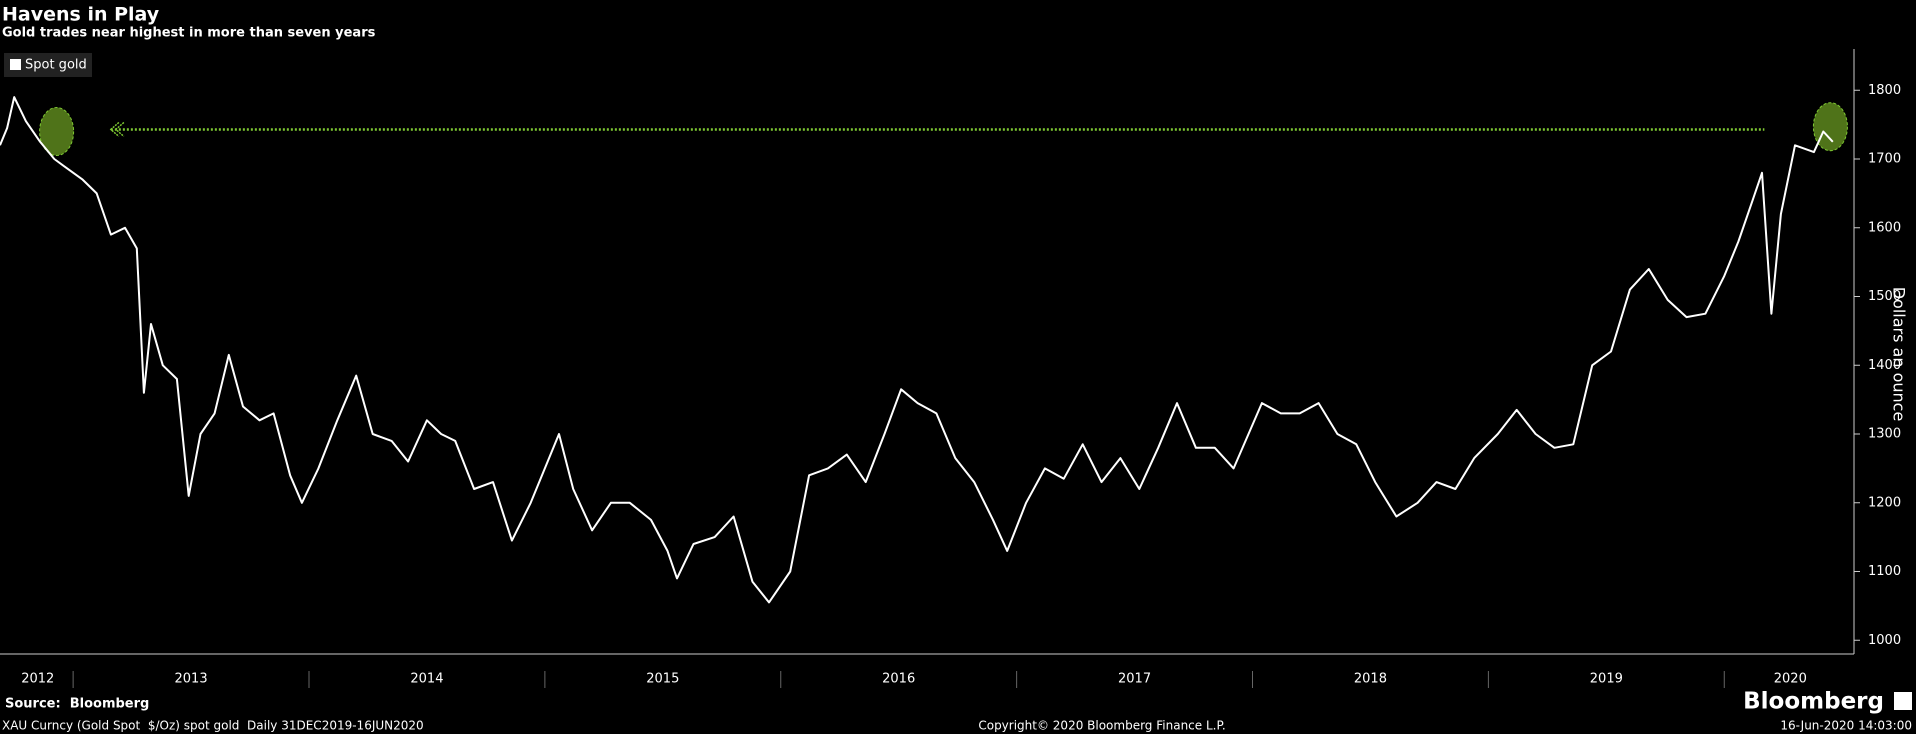 Image resolution: width=1916 pixels, height=734 pixels. What do you see at coordinates (81, 15) in the screenshot?
I see `chart-title: Havens in Play` at bounding box center [81, 15].